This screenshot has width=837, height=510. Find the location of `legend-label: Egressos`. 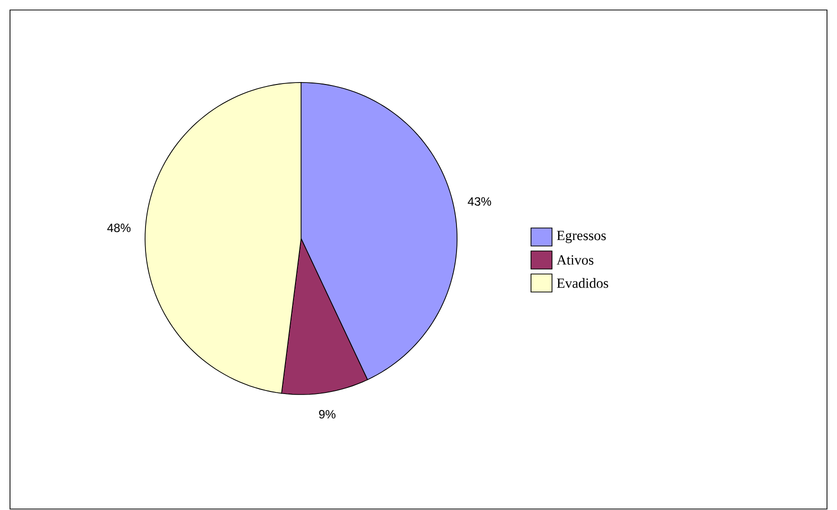

legend-label: Egressos is located at coordinates (581, 237).